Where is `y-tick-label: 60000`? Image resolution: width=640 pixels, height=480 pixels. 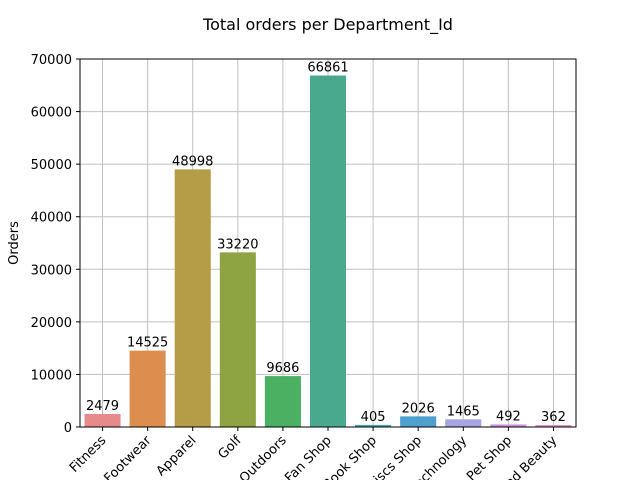 y-tick-label: 60000 is located at coordinates (51, 113).